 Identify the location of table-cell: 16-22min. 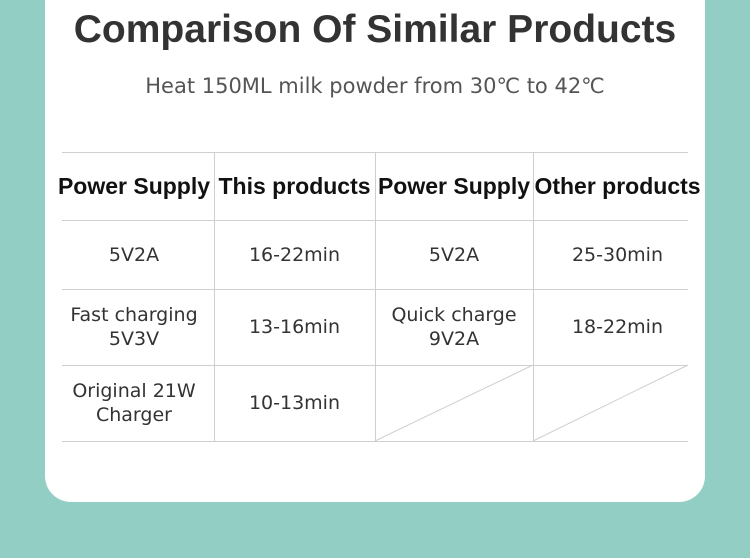
(294, 254).